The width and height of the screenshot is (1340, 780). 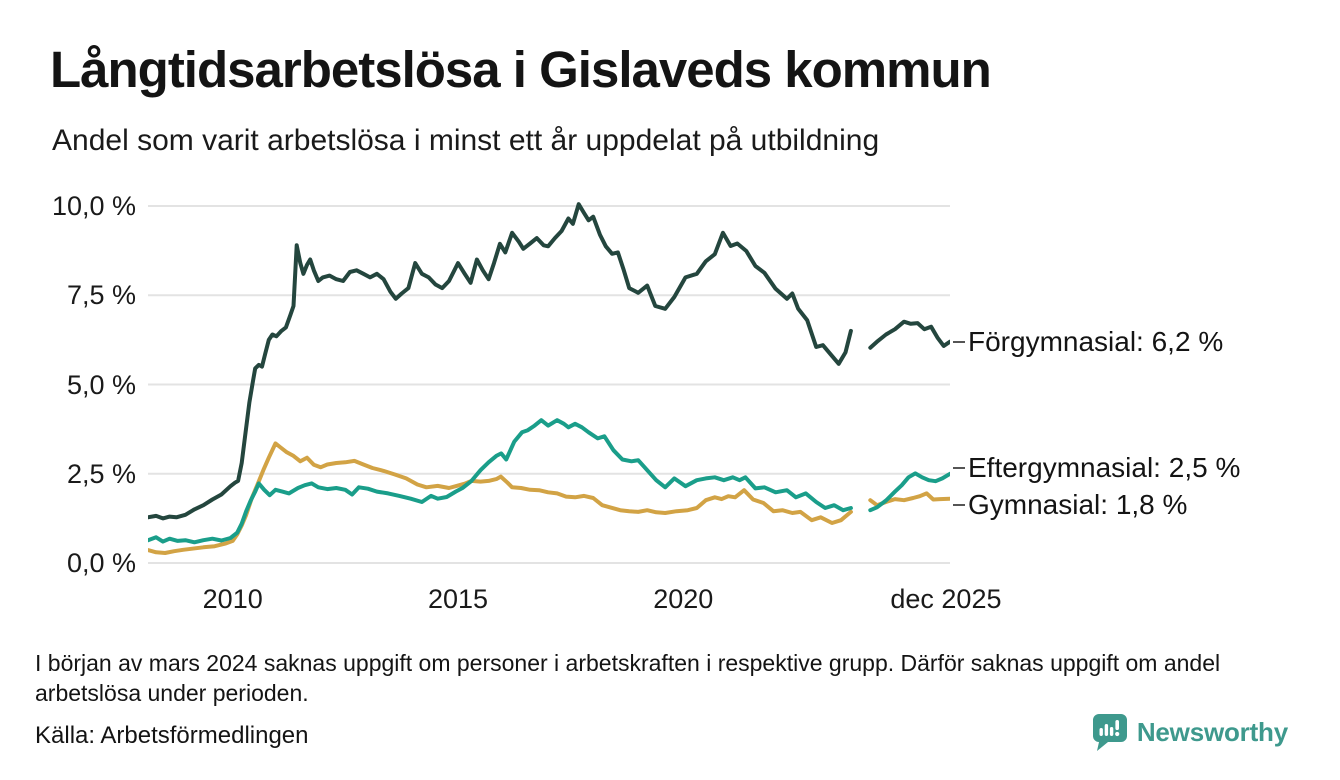 What do you see at coordinates (93, 206) in the screenshot?
I see `y-tick-label: 10,0 %` at bounding box center [93, 206].